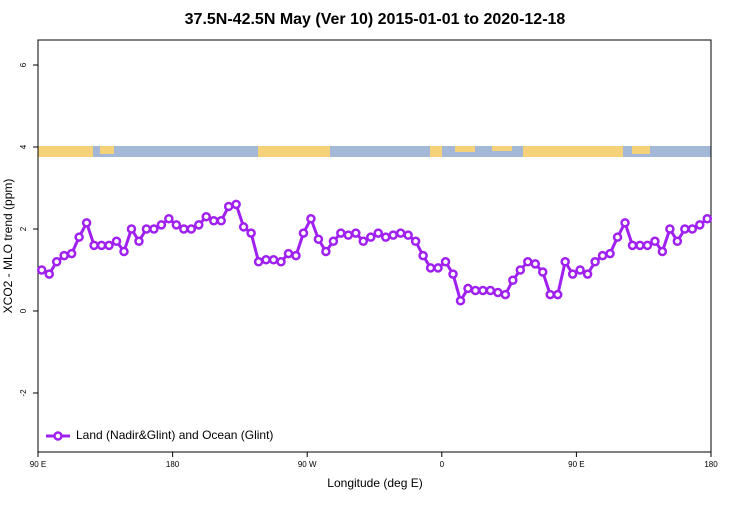 The width and height of the screenshot is (750, 505). I want to click on map-strip, so click(374, 151).